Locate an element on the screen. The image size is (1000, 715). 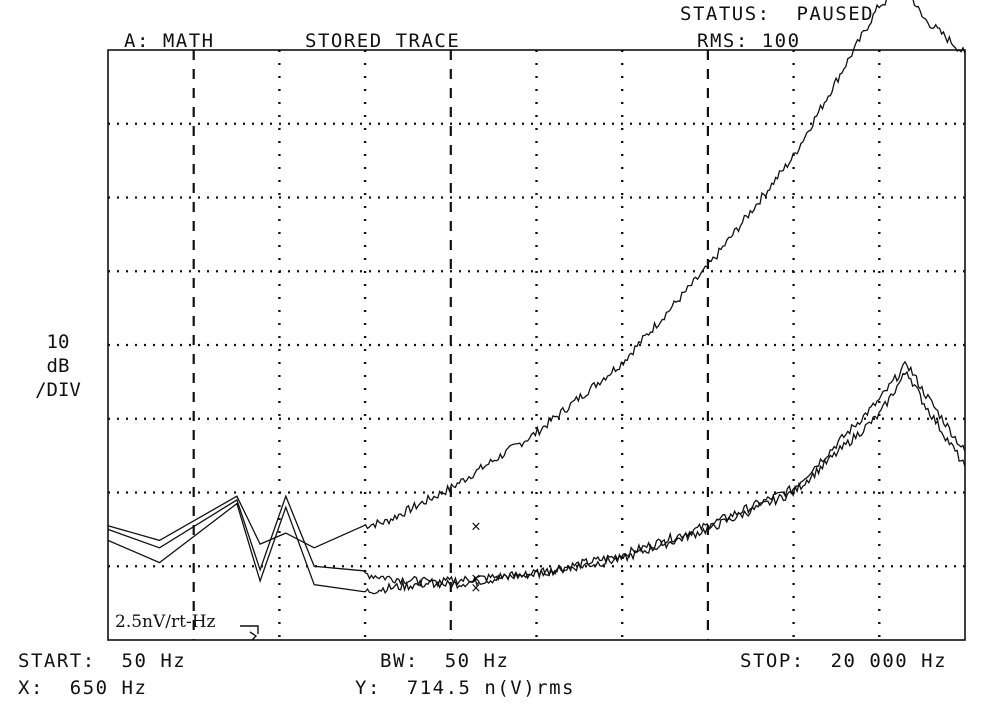
scale-value: 10 is located at coordinates (58, 342).